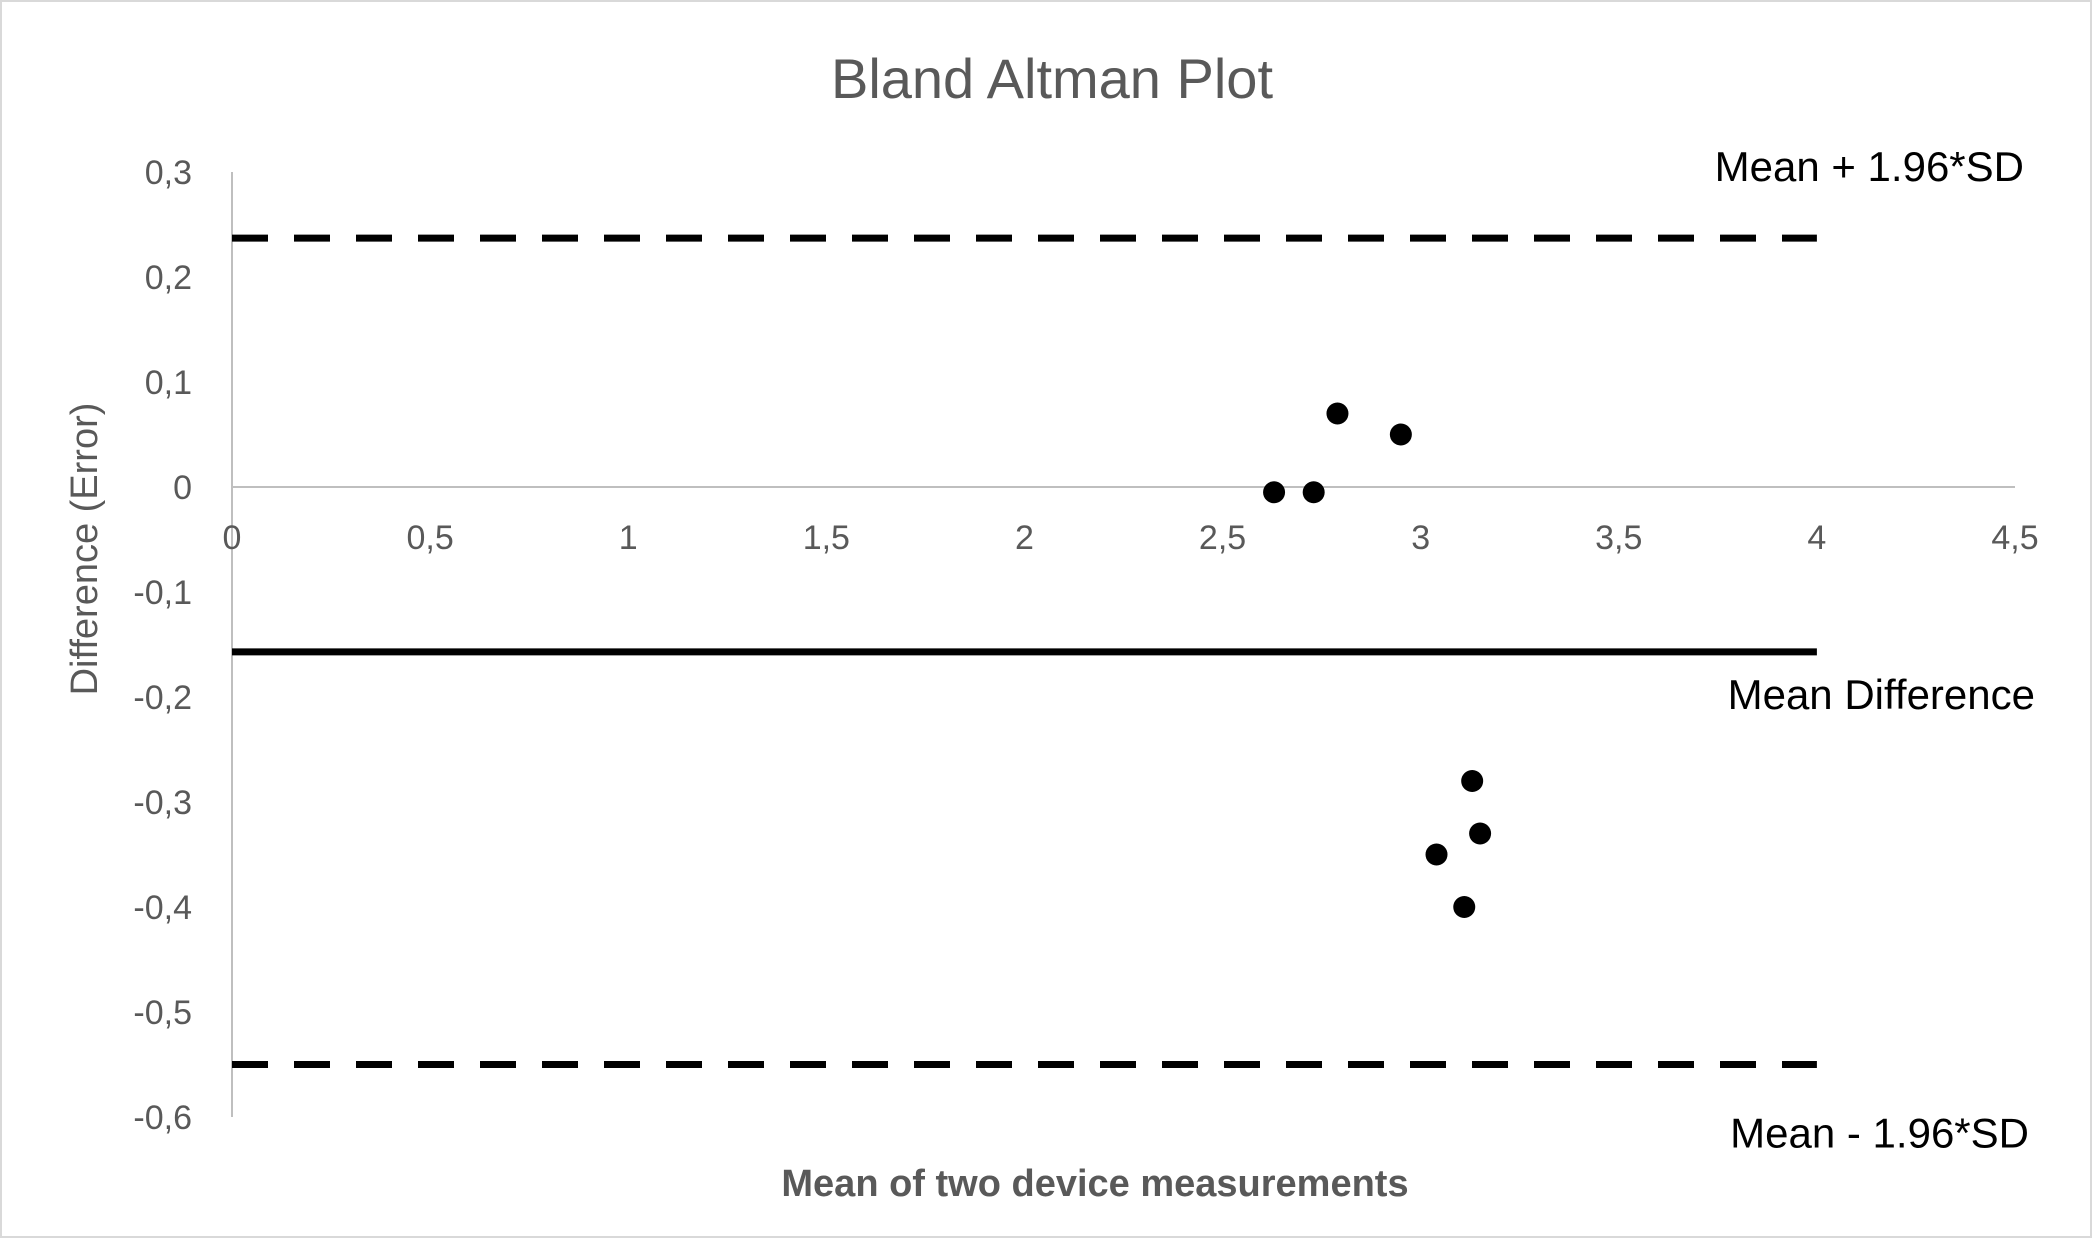 This screenshot has height=1238, width=2092. I want to click on y-tick-label: 0,2, so click(168, 278).